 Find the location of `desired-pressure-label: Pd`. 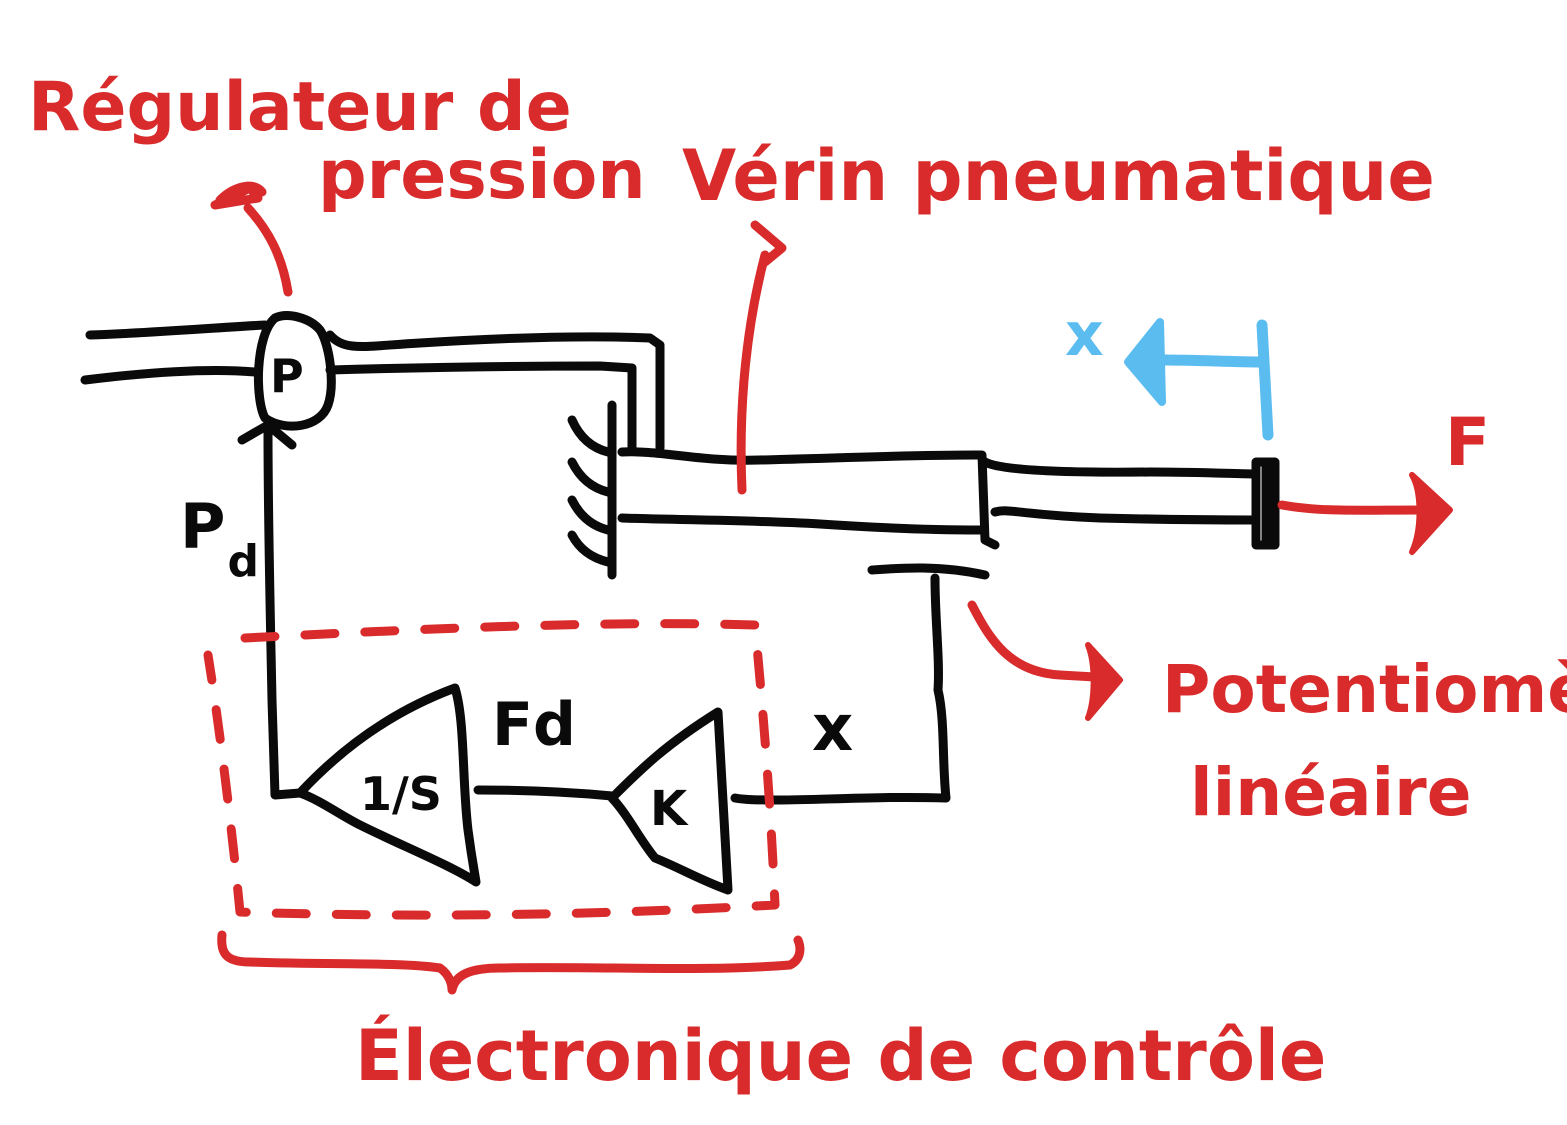

desired-pressure-label: Pd is located at coordinates (219, 538).